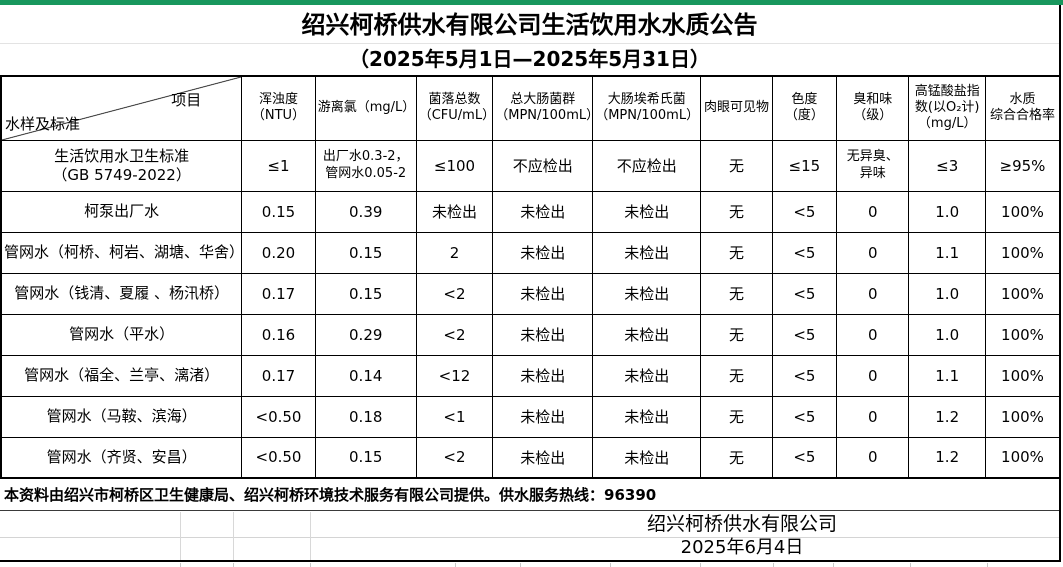  What do you see at coordinates (121, 416) in the screenshot?
I see `row-label: 管网水（马鞍、滨海）` at bounding box center [121, 416].